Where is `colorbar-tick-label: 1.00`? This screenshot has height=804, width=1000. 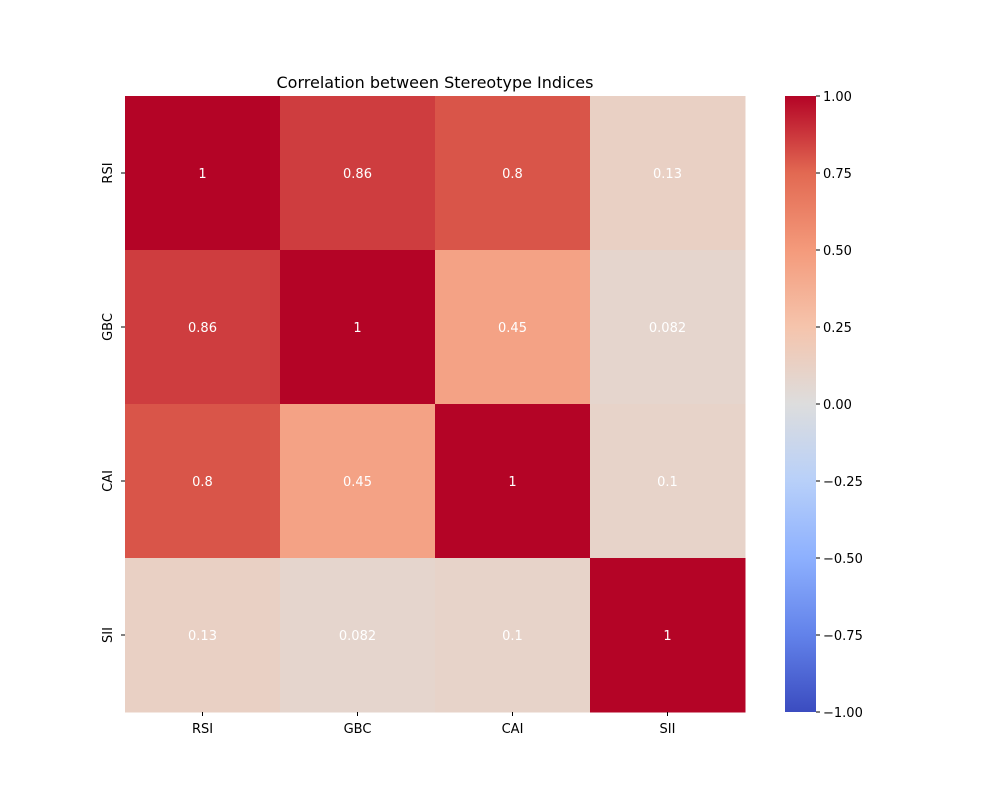
colorbar-tick-label: 1.00 is located at coordinates (837, 97).